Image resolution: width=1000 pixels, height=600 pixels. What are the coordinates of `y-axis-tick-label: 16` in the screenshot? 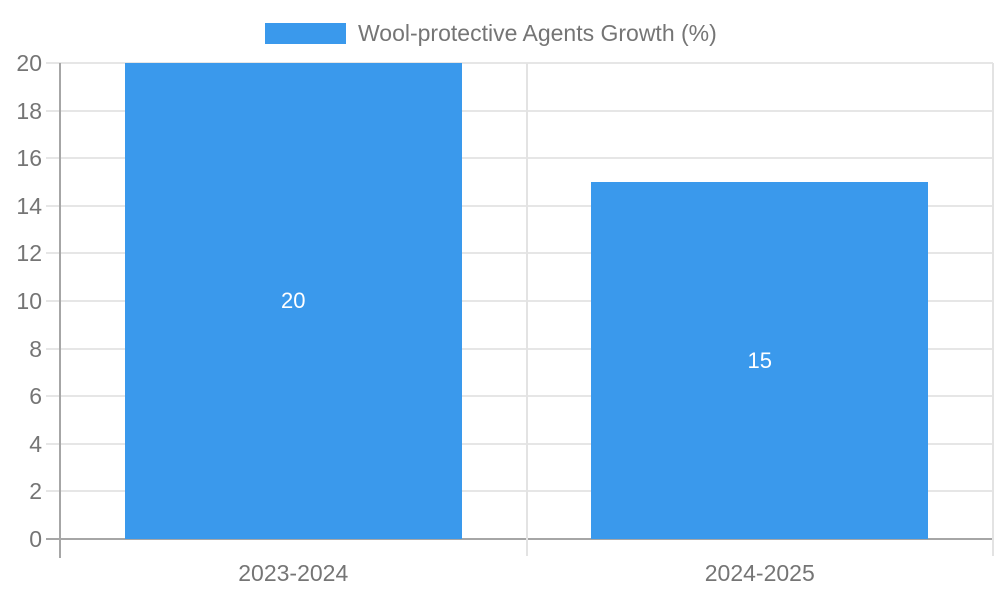 It's located at (29, 158).